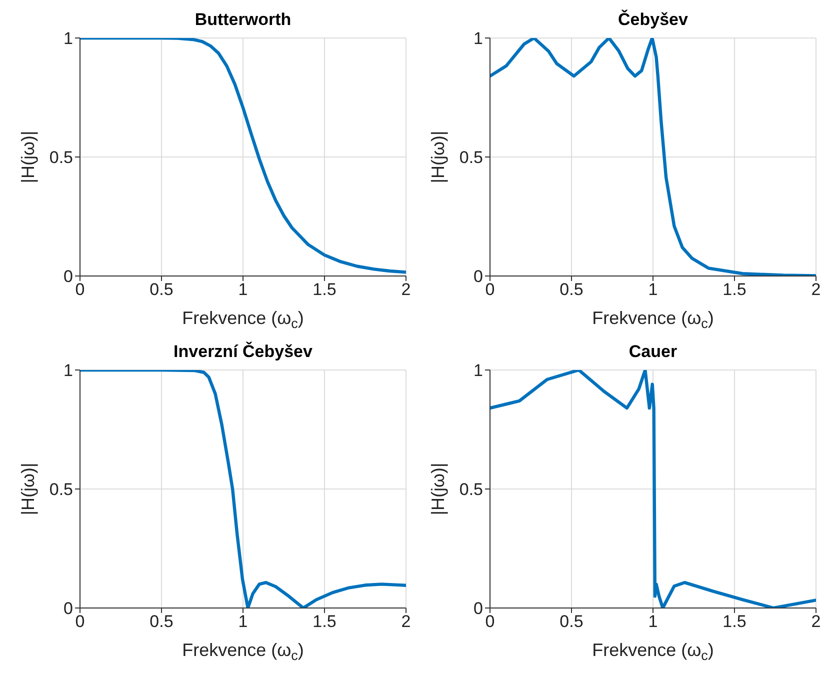  I want to click on chart-title: Butterworth, so click(243, 19).